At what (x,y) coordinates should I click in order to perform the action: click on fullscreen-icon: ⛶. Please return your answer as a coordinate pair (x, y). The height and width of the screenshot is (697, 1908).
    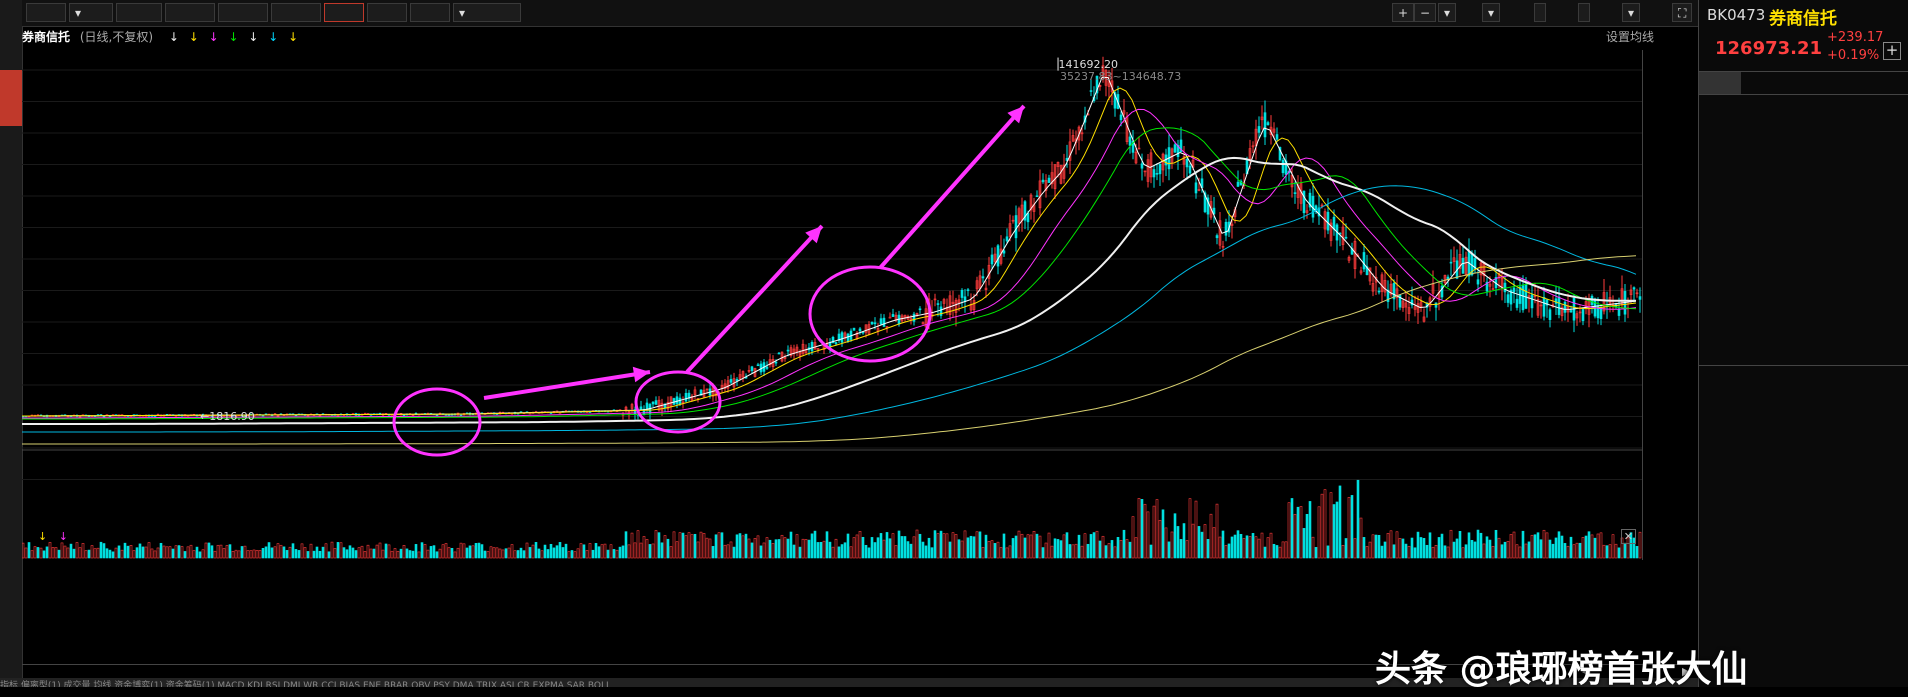
    Looking at the image, I should click on (1682, 12).